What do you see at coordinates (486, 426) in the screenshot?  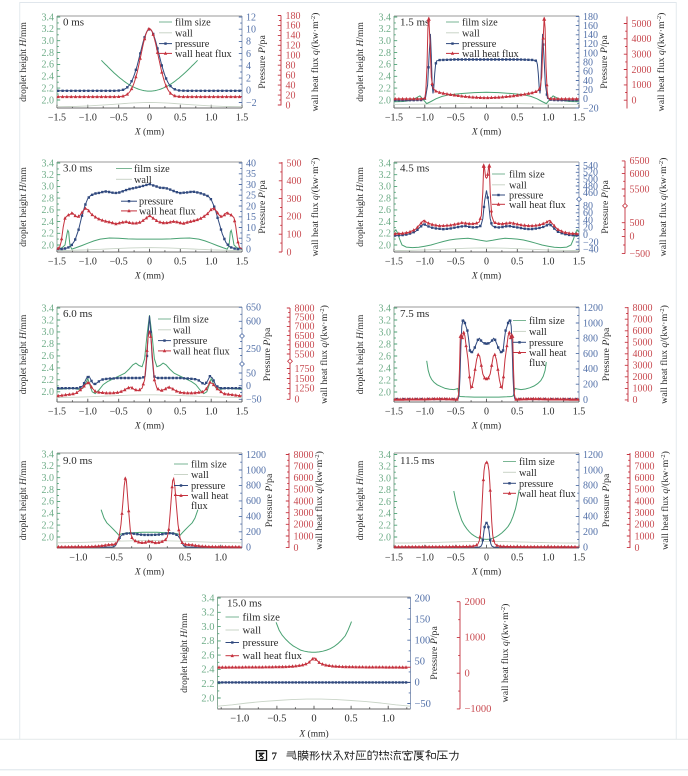 I see `svg-text: X (mm)` at bounding box center [486, 426].